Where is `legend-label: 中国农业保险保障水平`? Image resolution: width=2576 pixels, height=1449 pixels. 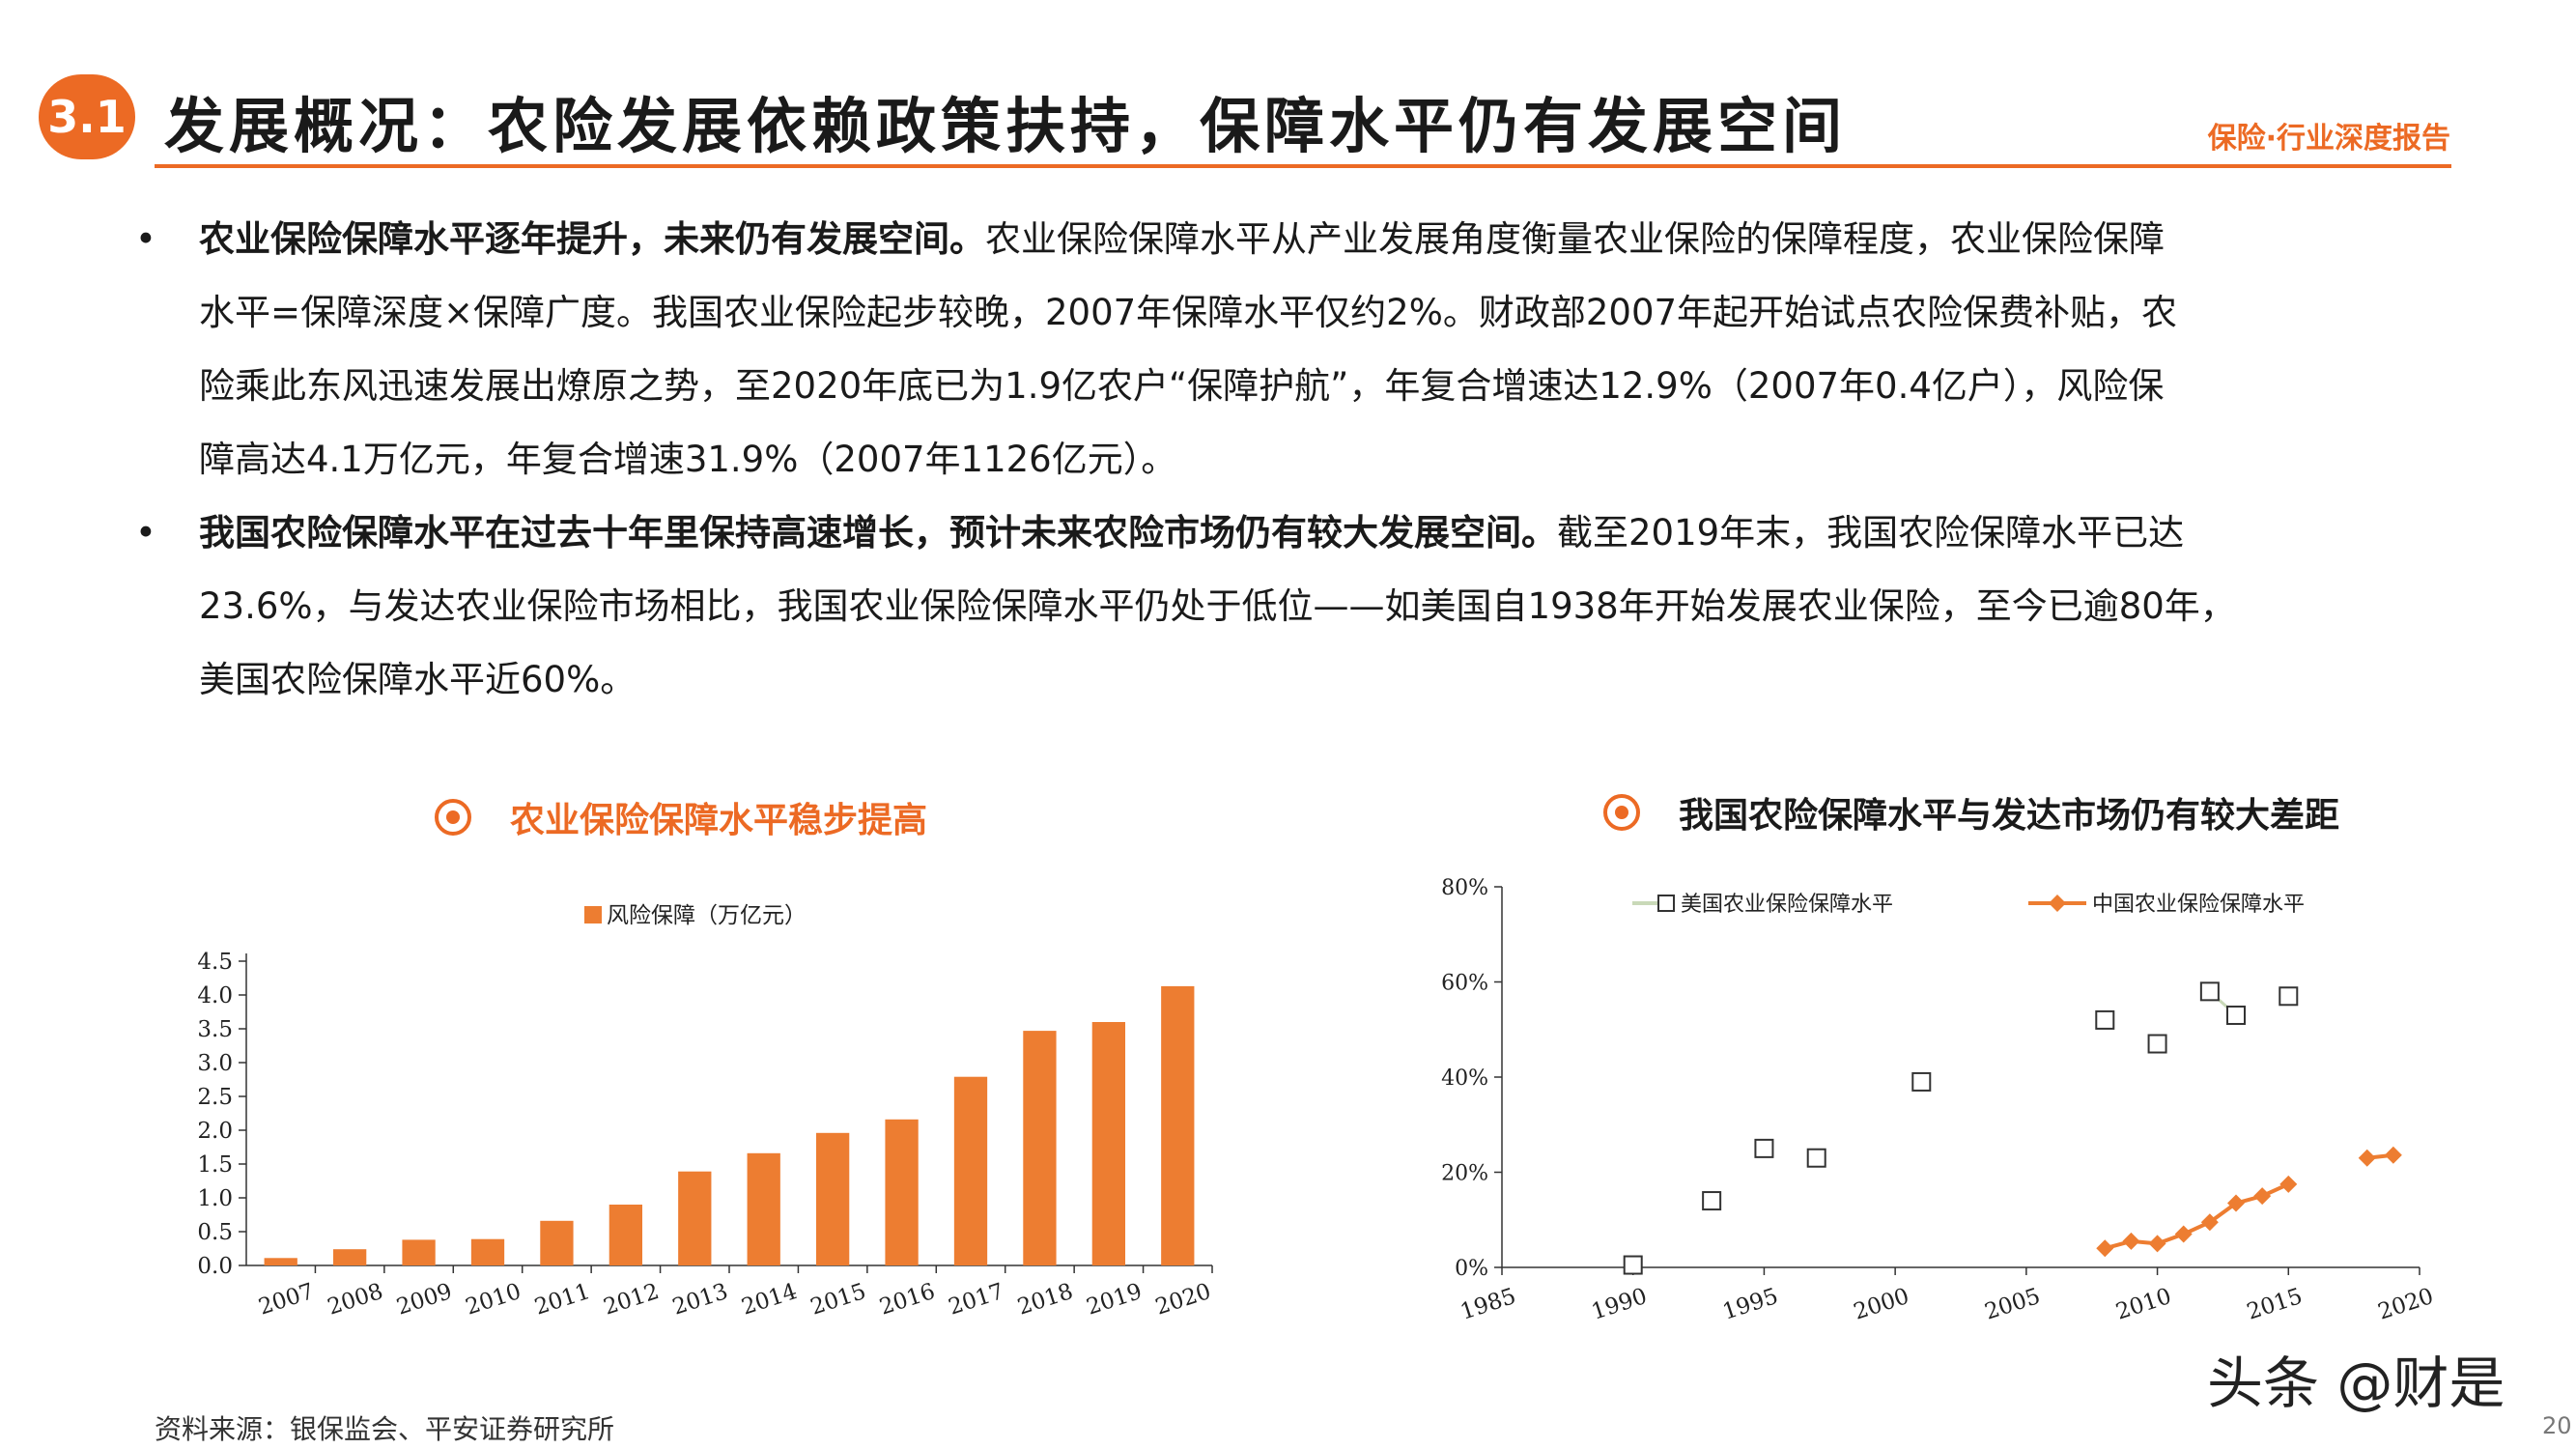
legend-label: 中国农业保险保障水平 is located at coordinates (2198, 905).